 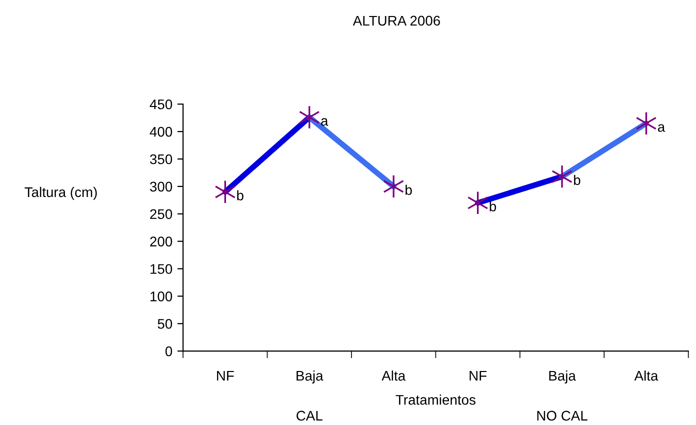 What do you see at coordinates (562, 415) in the screenshot?
I see `text: NO CAL` at bounding box center [562, 415].